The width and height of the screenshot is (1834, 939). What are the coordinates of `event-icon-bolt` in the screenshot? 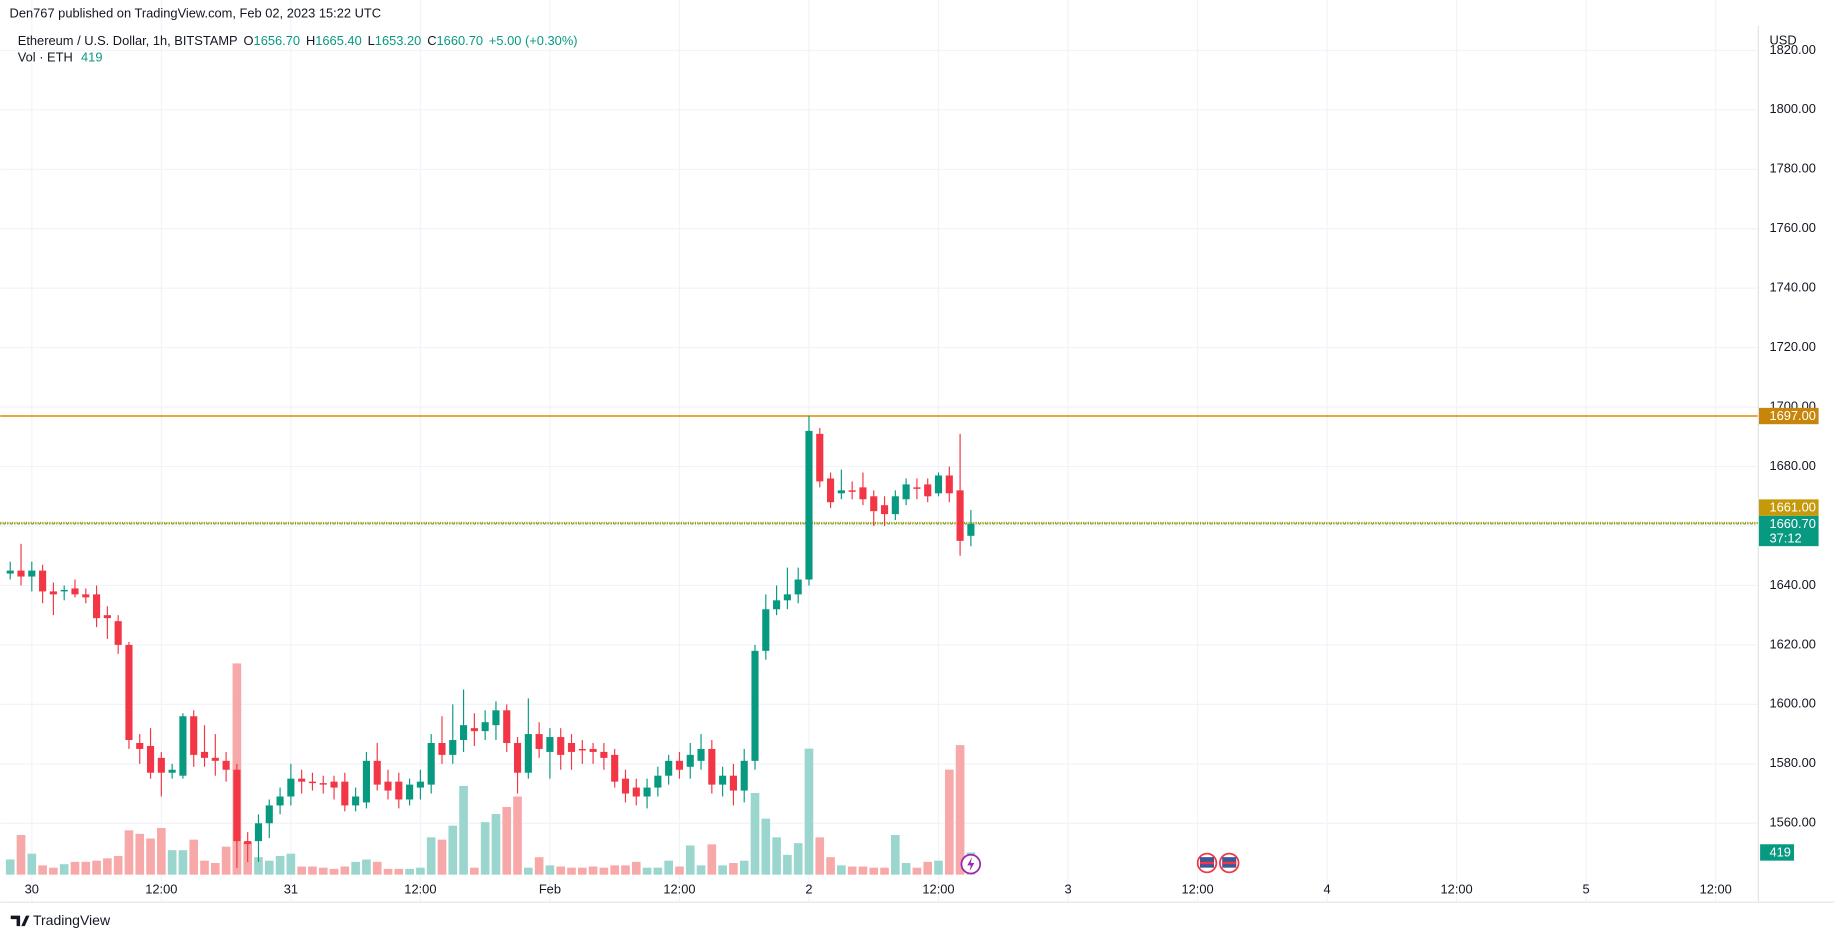 It's located at (971, 864).